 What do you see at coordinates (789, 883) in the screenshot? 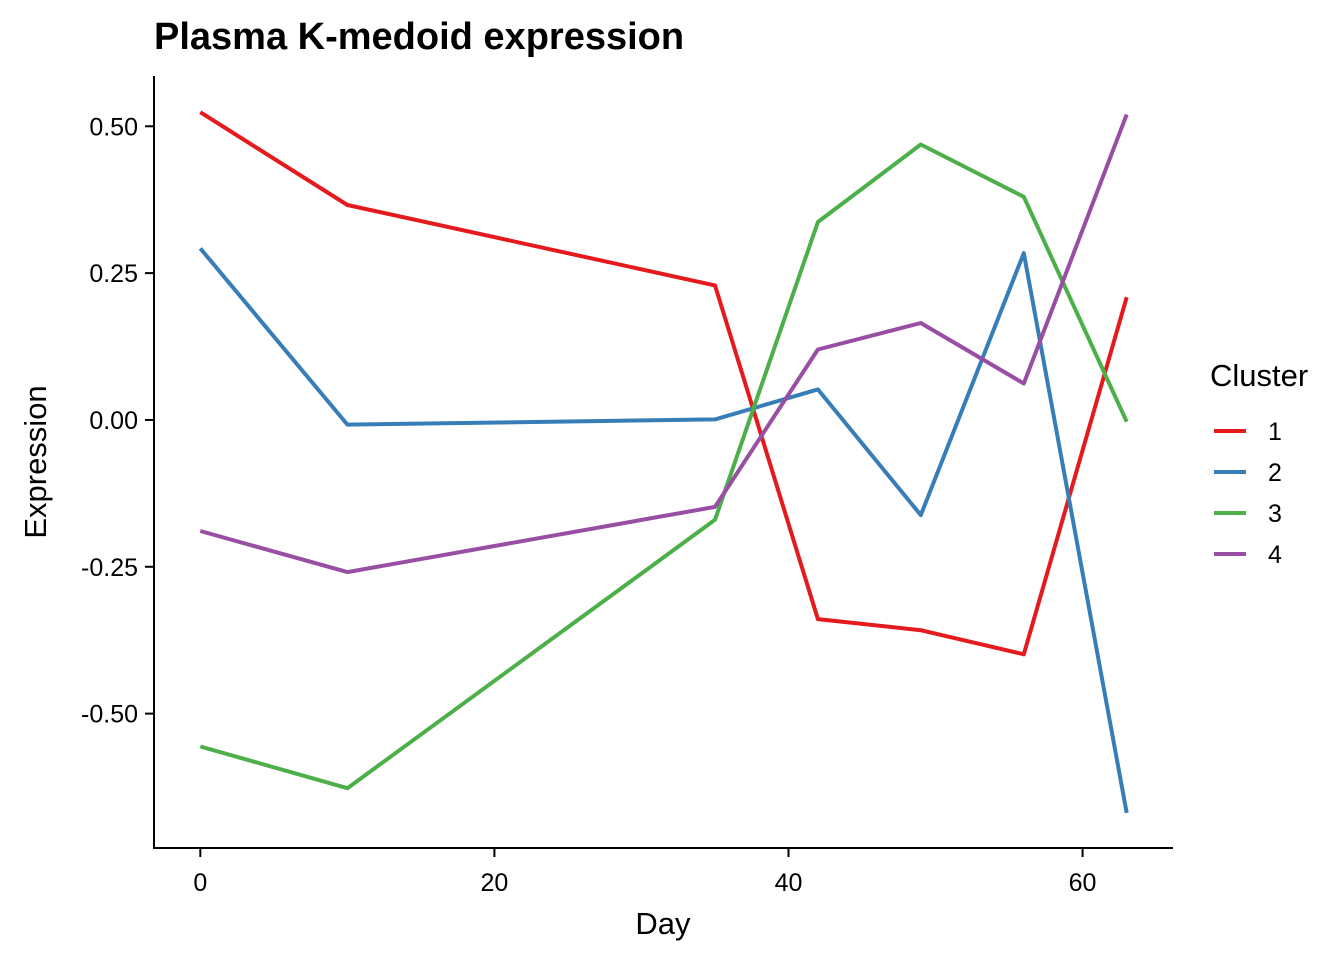
I see `x-tick-label: 40` at bounding box center [789, 883].